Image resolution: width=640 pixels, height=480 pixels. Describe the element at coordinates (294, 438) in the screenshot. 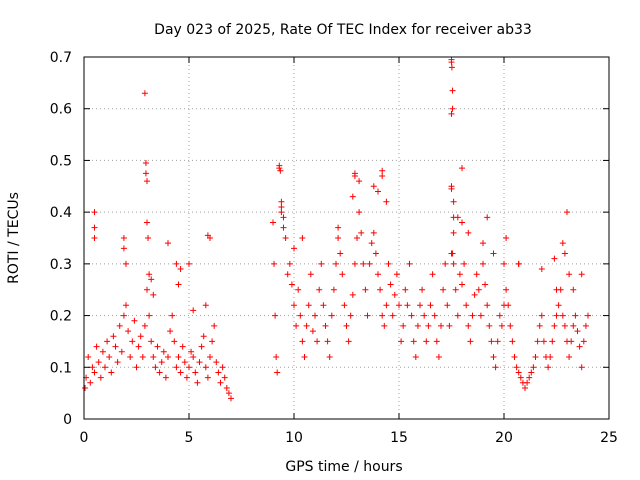

I see `x-tick-label: 10` at that location.